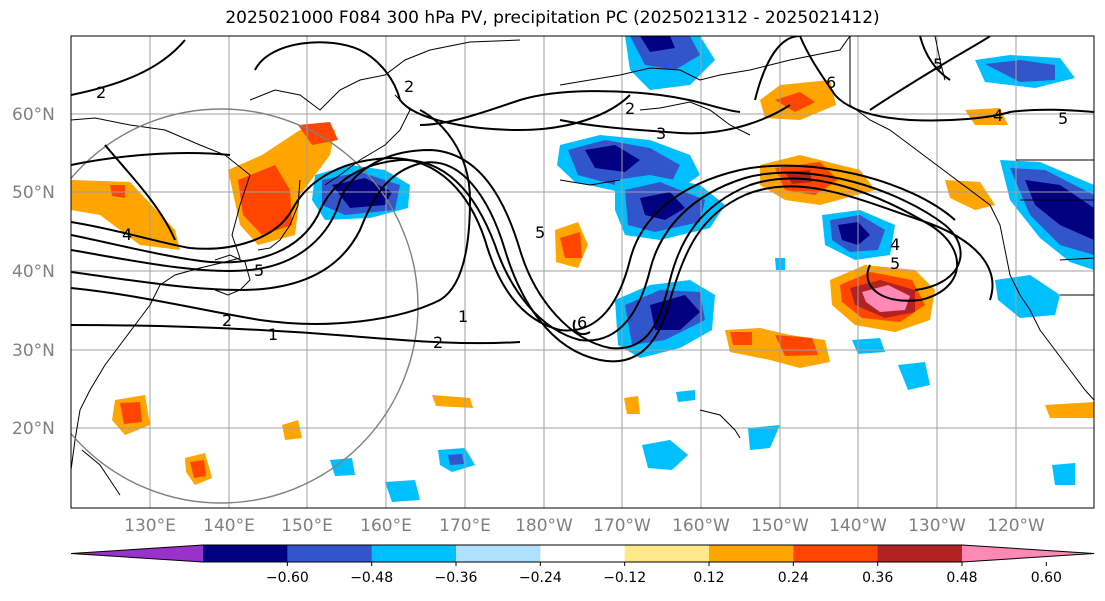 The width and height of the screenshot is (1105, 601). I want to click on lon-label: 140°E, so click(229, 526).